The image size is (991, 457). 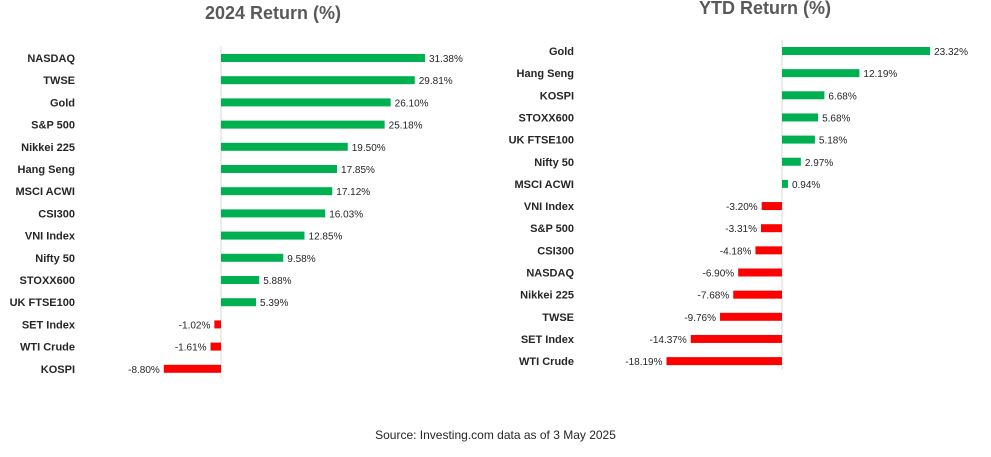 What do you see at coordinates (836, 118) in the screenshot?
I see `data-label: 5.68%` at bounding box center [836, 118].